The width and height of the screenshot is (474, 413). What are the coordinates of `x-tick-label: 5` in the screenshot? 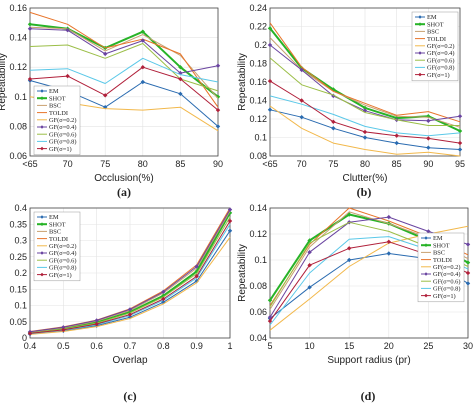 It's located at (269, 346).